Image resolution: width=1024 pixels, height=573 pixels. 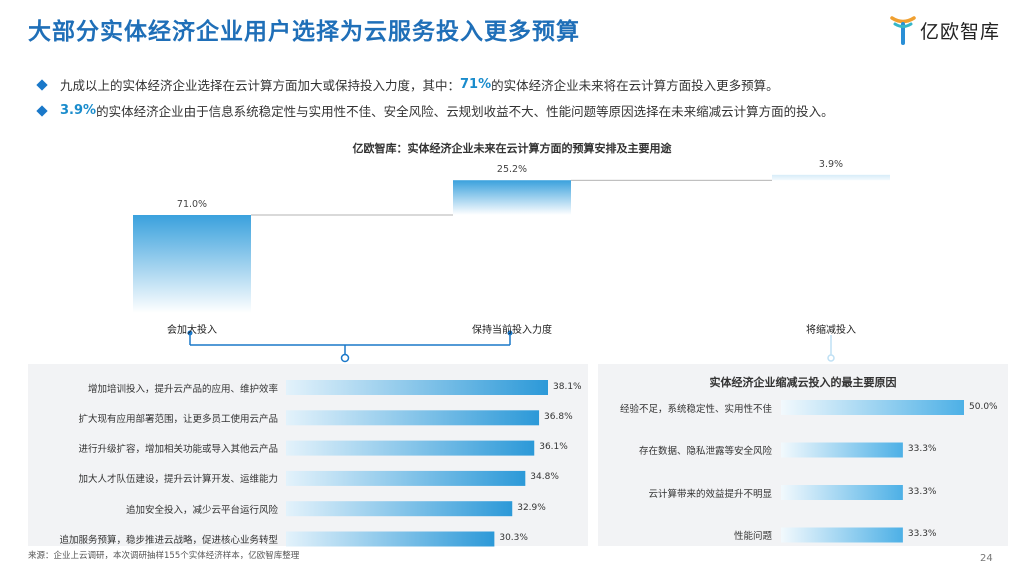 I want to click on waterfall-value-label: 3.9%, so click(x=831, y=164).